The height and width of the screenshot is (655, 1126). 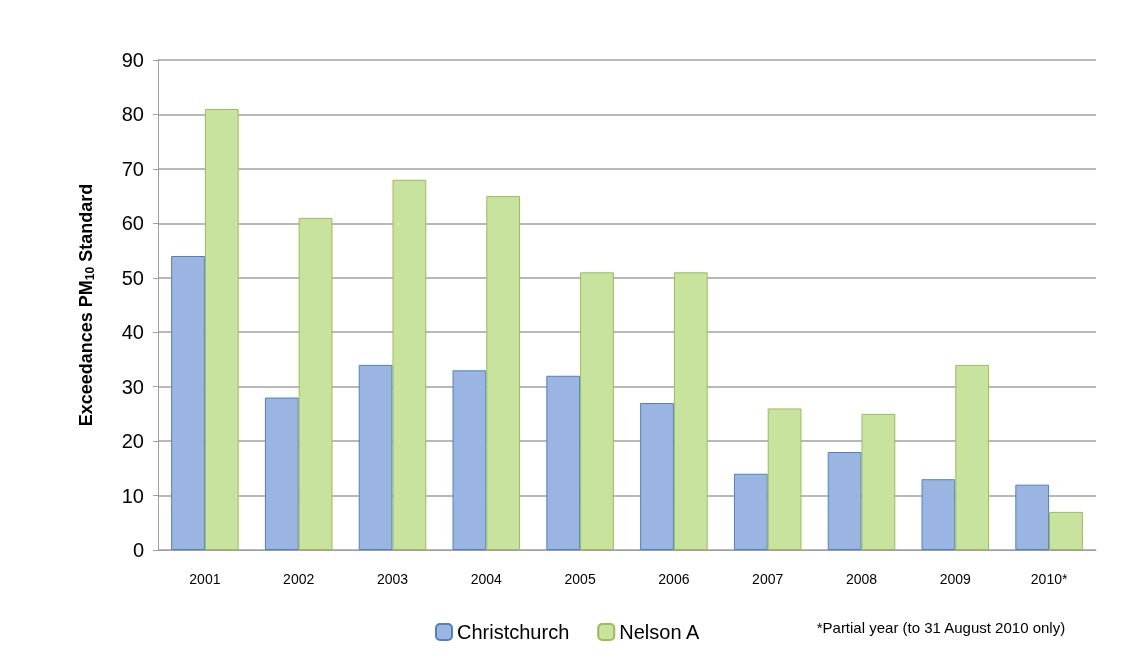 I want to click on x-tick-label: 2003, so click(x=392, y=579).